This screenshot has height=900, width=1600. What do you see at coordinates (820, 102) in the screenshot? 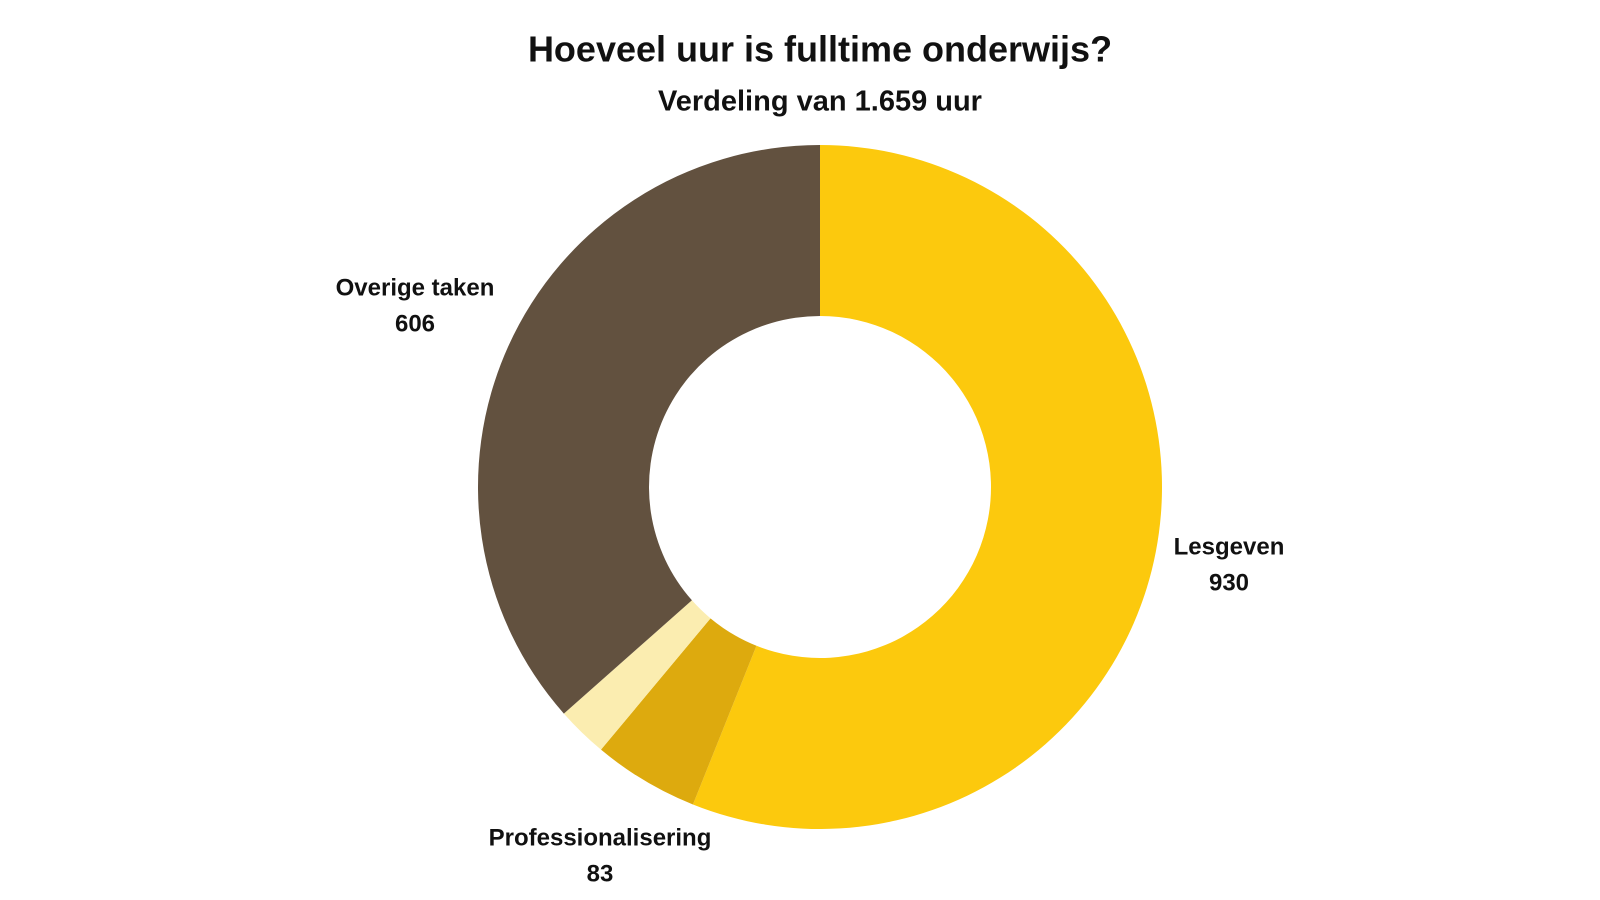
I see `chart-subtitle: Verdeling van 1.659 uur` at bounding box center [820, 102].